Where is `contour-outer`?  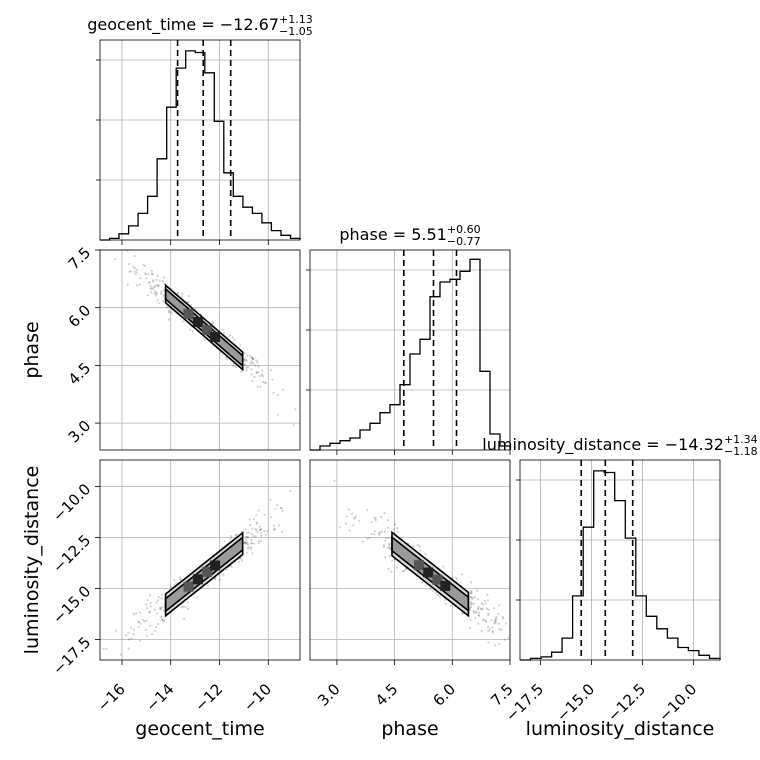 contour-outer is located at coordinates (430, 574).